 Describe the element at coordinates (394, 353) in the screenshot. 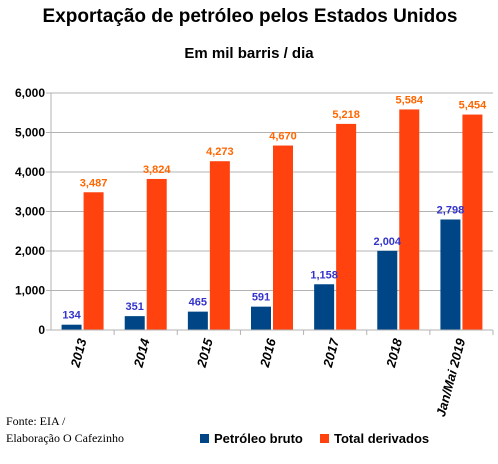

I see `x-tick-label: 2018` at that location.